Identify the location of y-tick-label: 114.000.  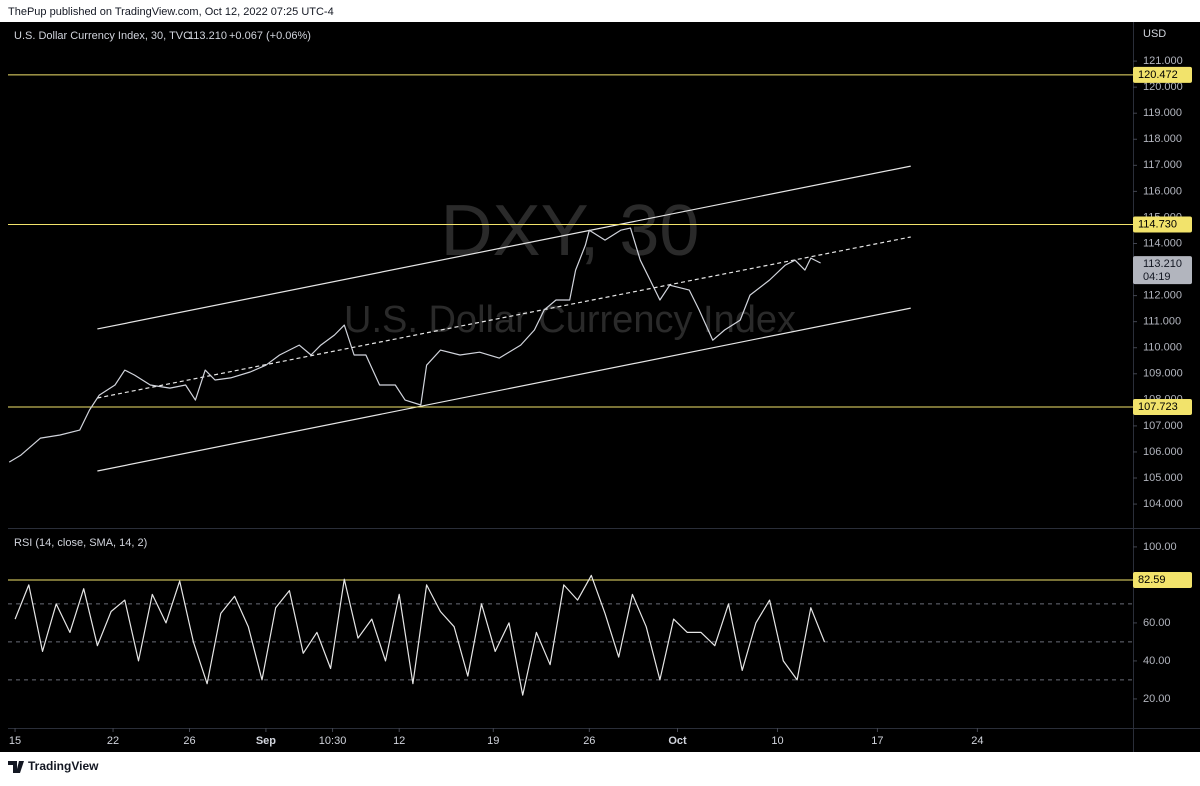
(1162, 243).